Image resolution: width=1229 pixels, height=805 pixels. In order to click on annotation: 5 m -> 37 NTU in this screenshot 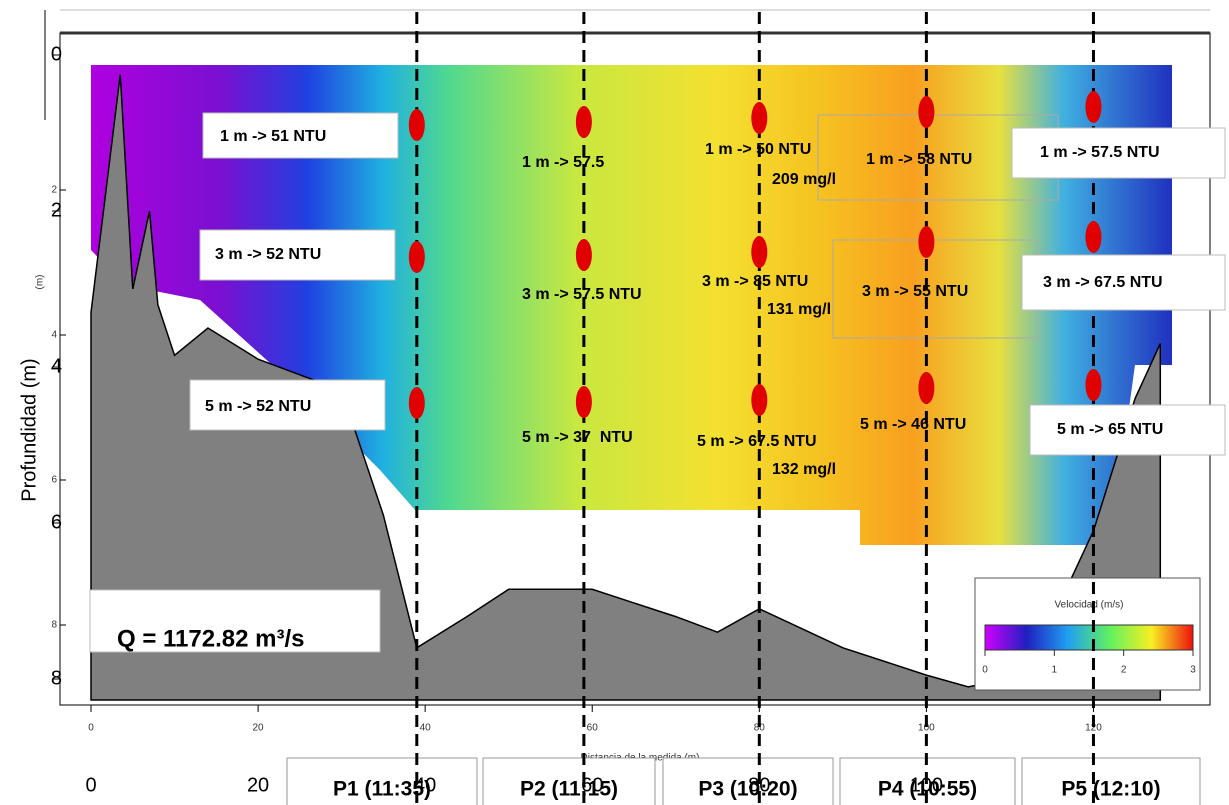, I will do `click(577, 437)`.